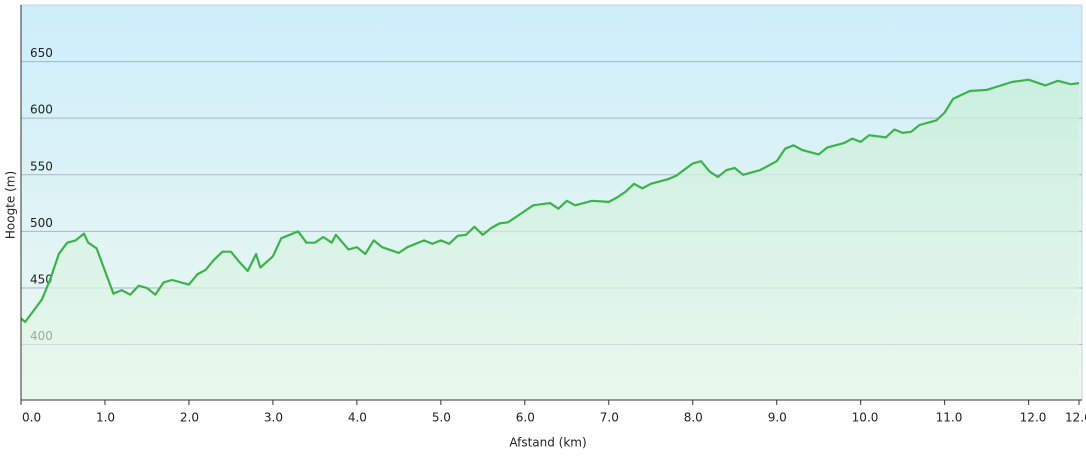 Image resolution: width=1086 pixels, height=463 pixels. Describe the element at coordinates (865, 418) in the screenshot. I see `x-tick-label: 10.0` at that location.